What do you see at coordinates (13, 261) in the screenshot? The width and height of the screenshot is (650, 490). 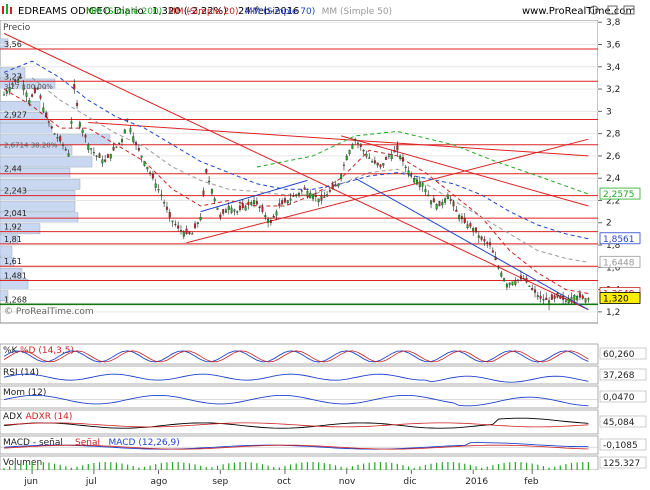 I see `level-label: 1,61` at bounding box center [13, 261].